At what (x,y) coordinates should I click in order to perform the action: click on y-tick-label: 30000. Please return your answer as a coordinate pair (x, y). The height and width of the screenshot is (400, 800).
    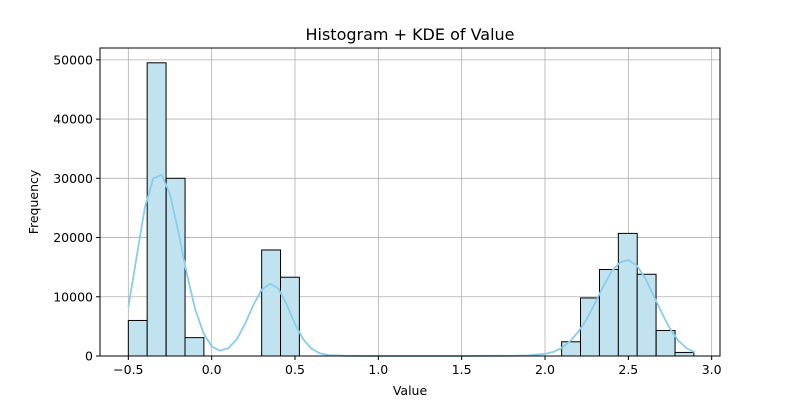
    Looking at the image, I should click on (73, 178).